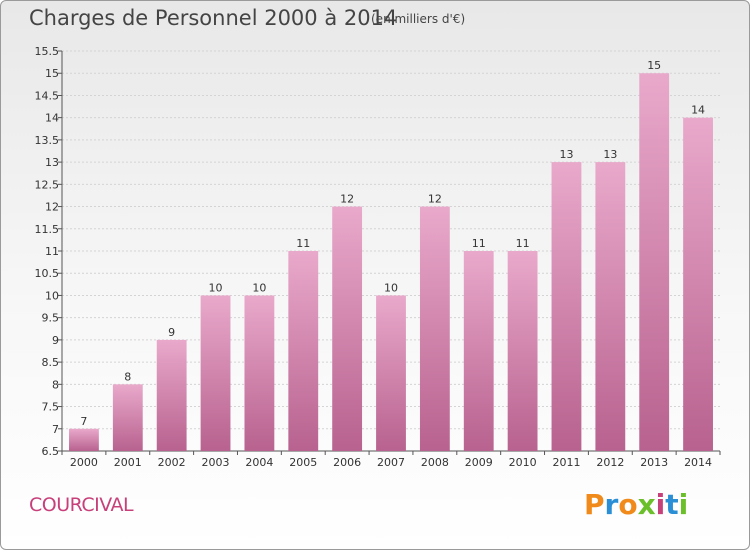  Describe the element at coordinates (594, 504) in the screenshot. I see `logo-letter: P` at that location.